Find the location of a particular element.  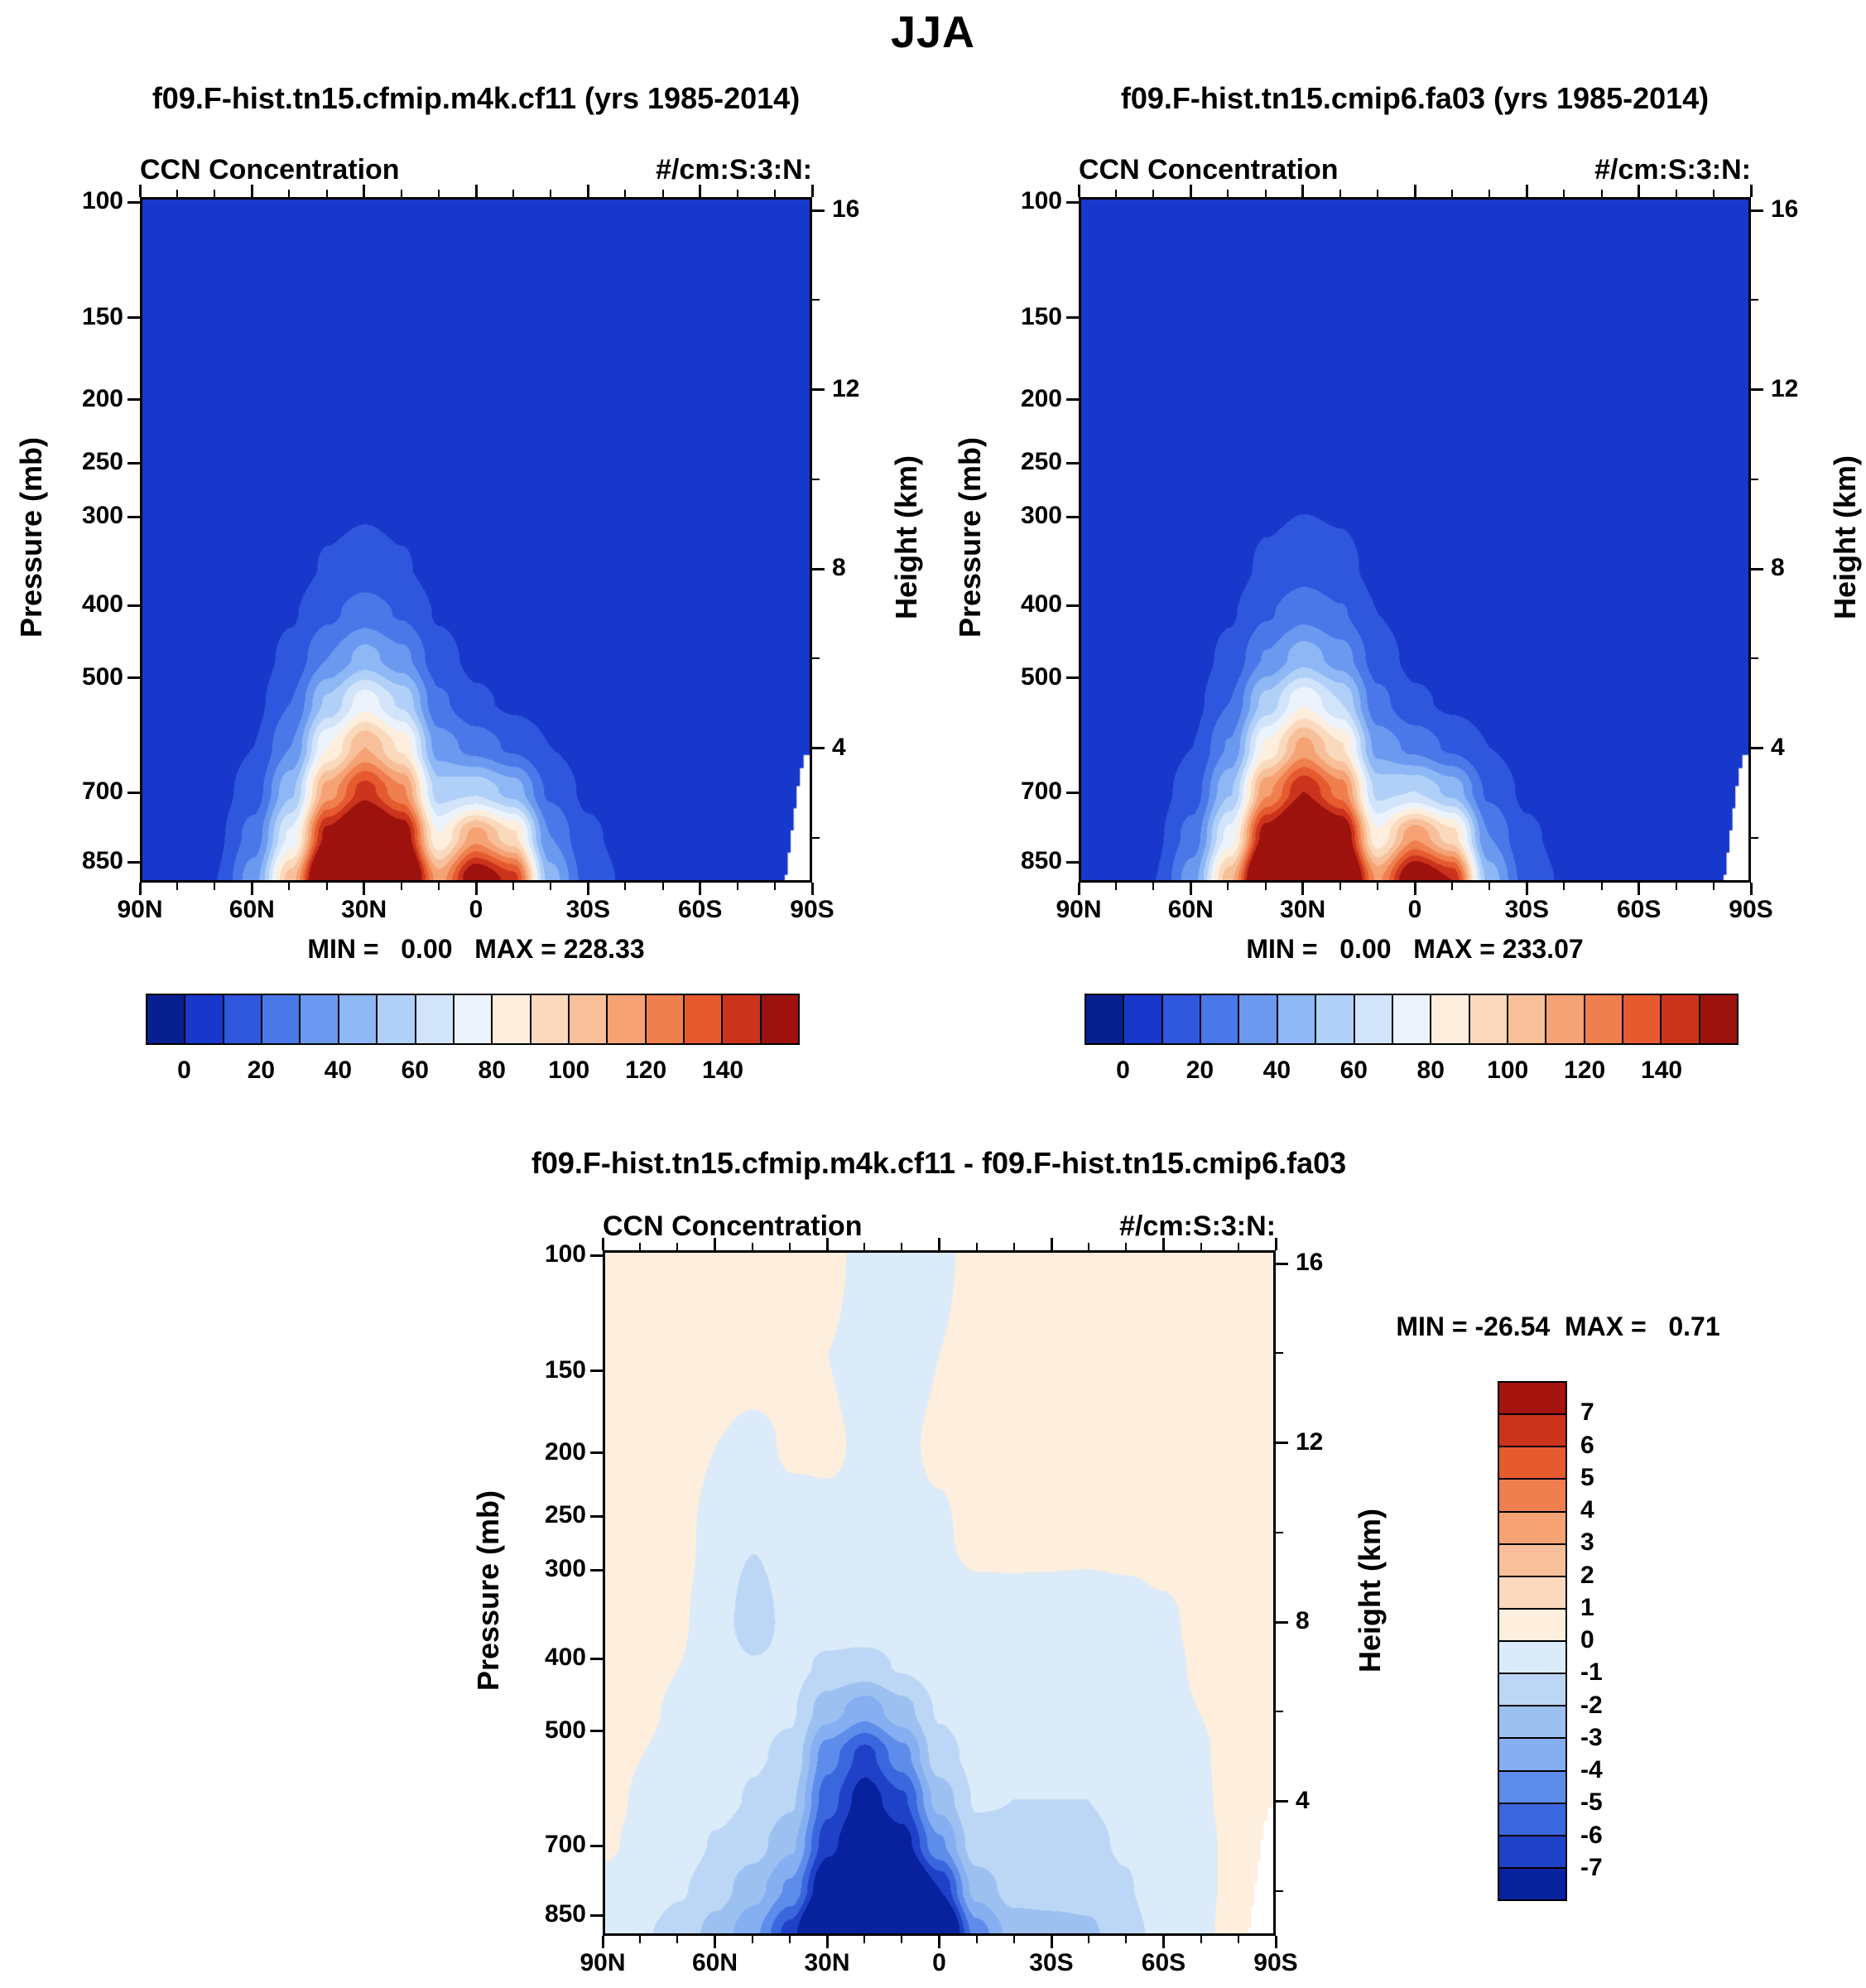

height-tick-label: 16 is located at coordinates (846, 209).